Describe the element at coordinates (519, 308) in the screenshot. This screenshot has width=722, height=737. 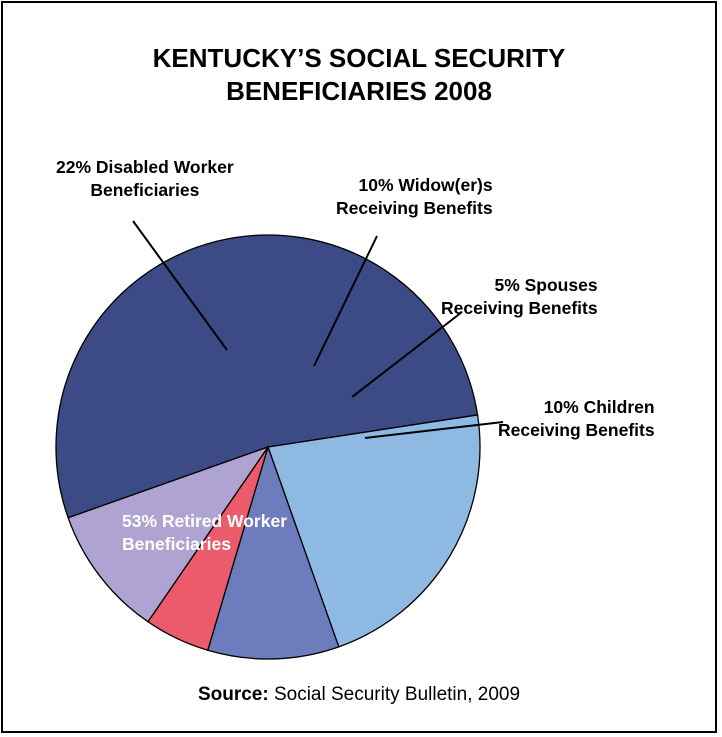
I see `label-spouses-line-2: Receiving Benefits` at that location.